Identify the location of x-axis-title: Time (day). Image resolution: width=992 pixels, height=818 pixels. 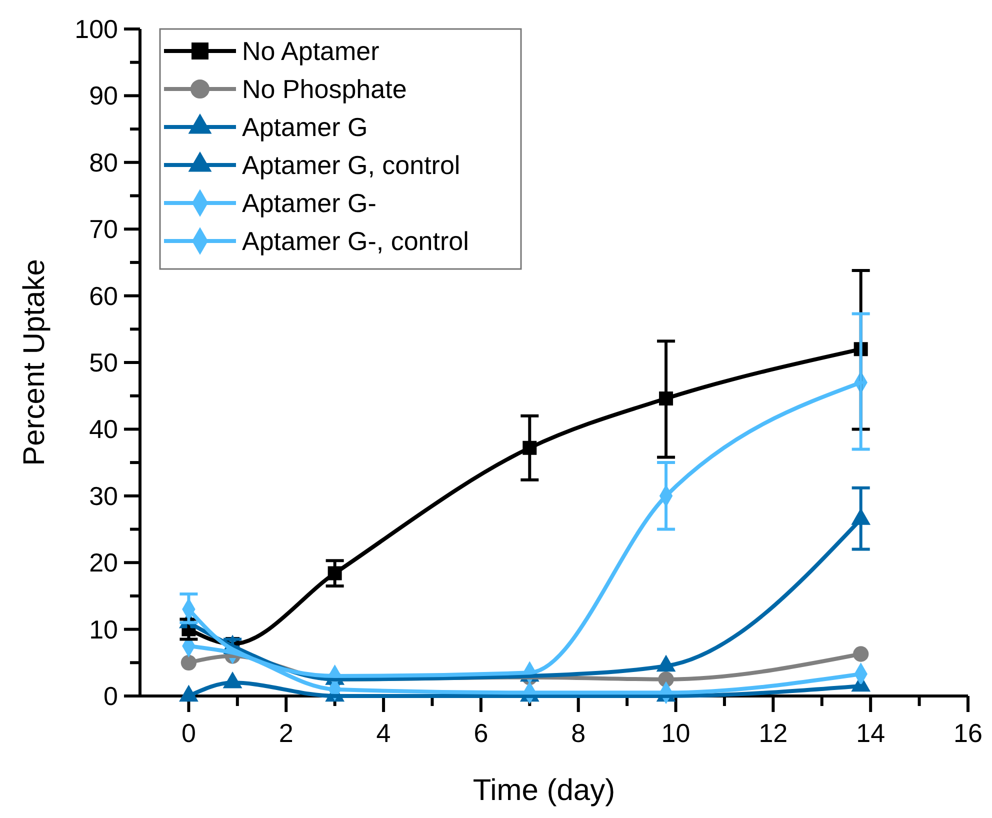
(544, 790).